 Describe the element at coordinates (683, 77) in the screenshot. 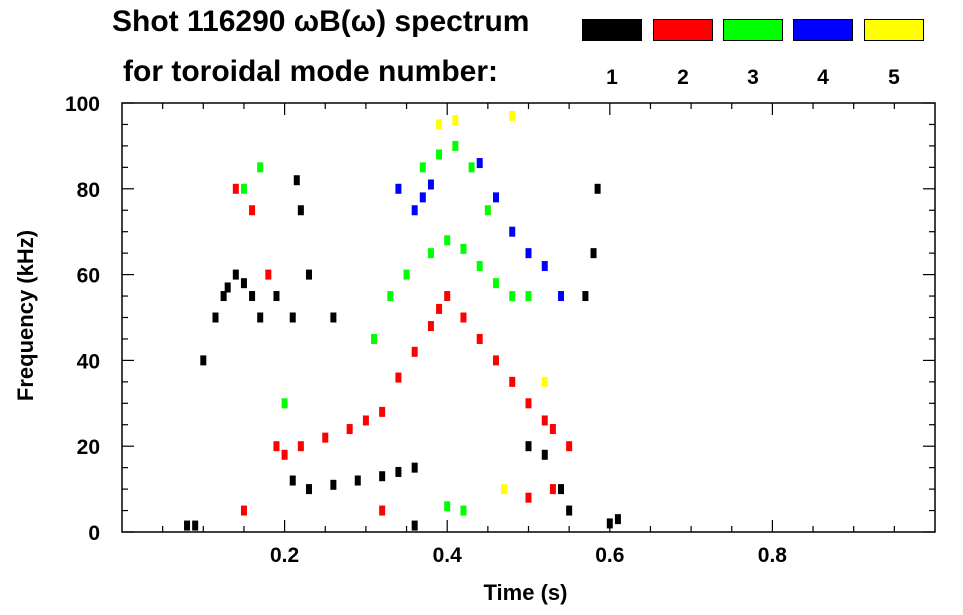

I see `legend-mode-number-2: 2` at that location.